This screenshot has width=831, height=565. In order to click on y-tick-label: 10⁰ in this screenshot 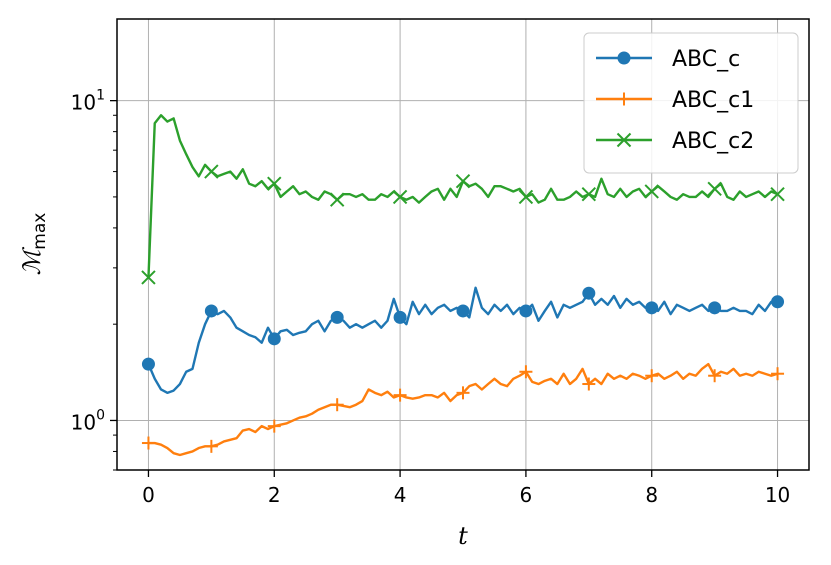, I will do `click(88, 420)`.